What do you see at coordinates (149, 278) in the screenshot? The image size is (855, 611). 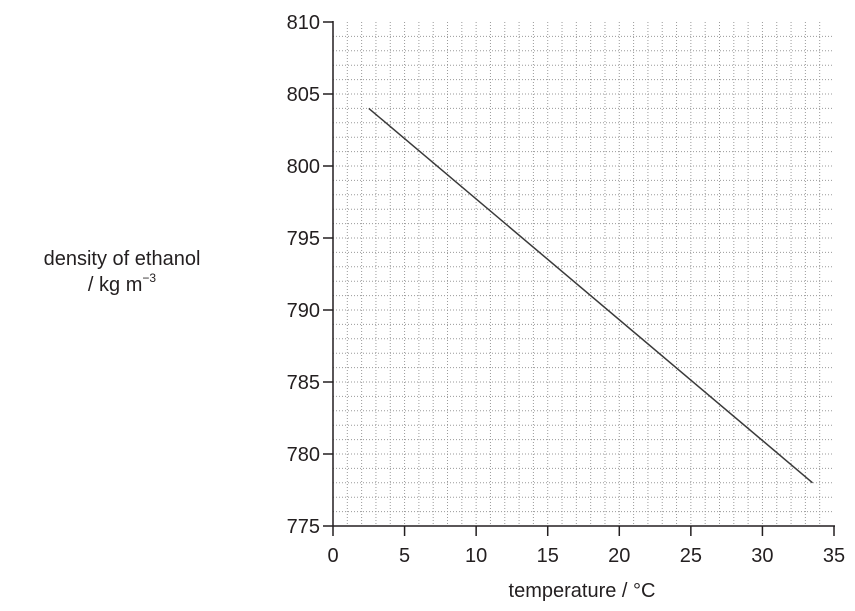 I see `y-axis-unit-exponent: −3` at bounding box center [149, 278].